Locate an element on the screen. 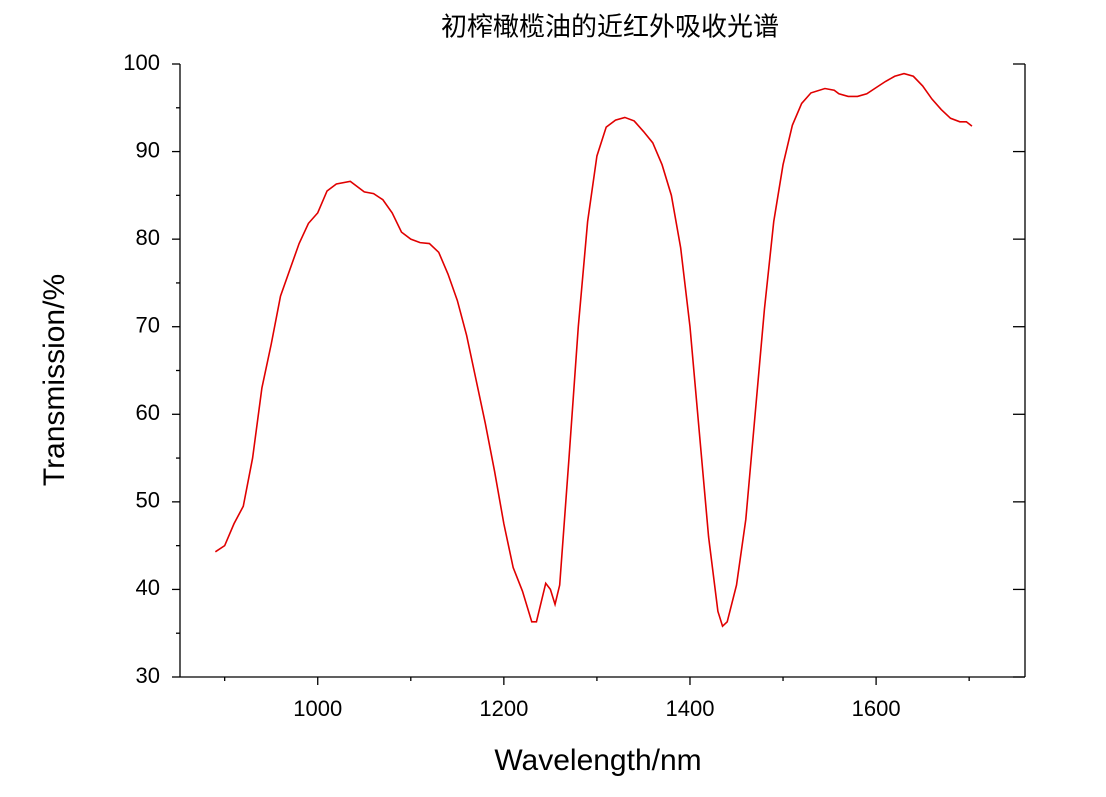  x-axis-label: Wavelength/nm is located at coordinates (597, 760).